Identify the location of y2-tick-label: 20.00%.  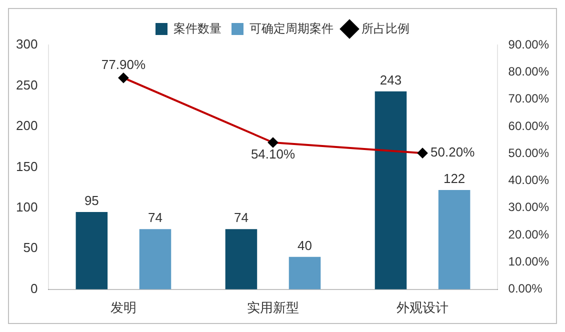
(529, 234).